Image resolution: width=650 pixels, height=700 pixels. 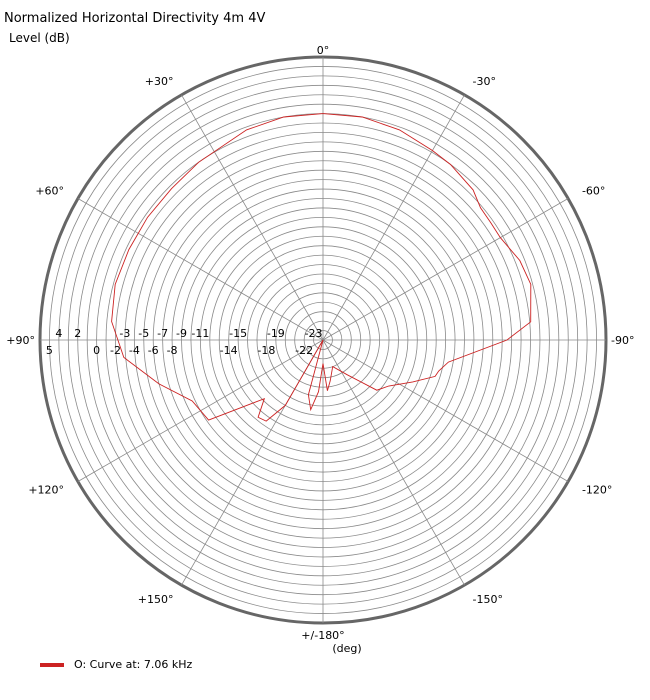 What do you see at coordinates (135, 18) in the screenshot?
I see `chart-title: Normalized Horizontal Directivity 4m 4V` at bounding box center [135, 18].